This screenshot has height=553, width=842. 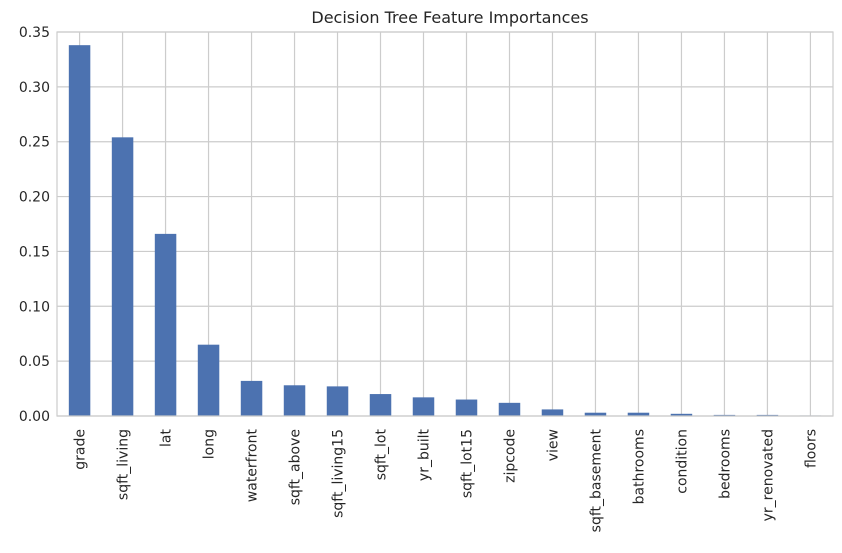 I want to click on bar-yr_built, so click(x=423, y=406).